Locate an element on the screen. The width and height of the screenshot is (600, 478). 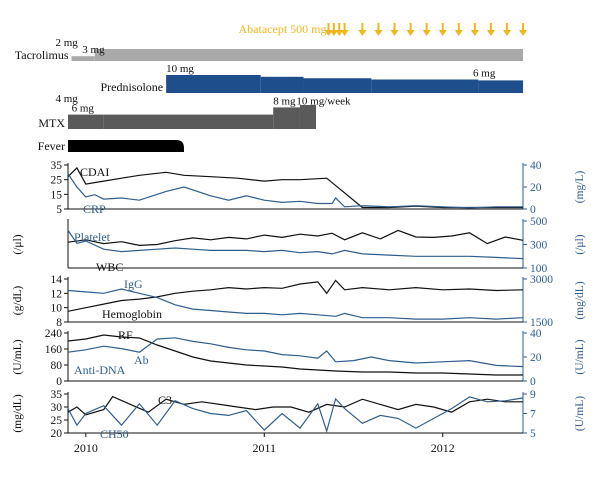
left-tick-label: 80 is located at coordinates (57, 366).